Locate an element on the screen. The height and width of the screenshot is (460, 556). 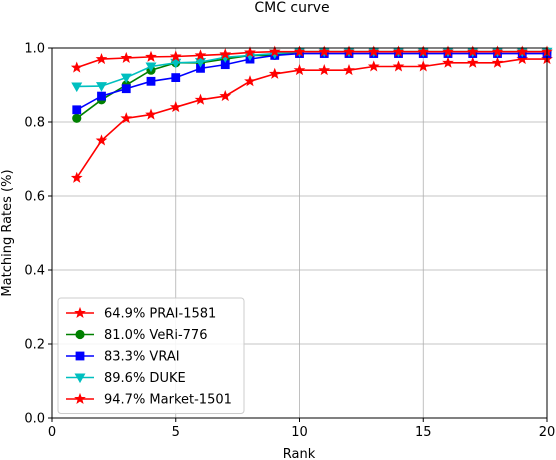
y-tick-label: 0.2 is located at coordinates (34, 345).